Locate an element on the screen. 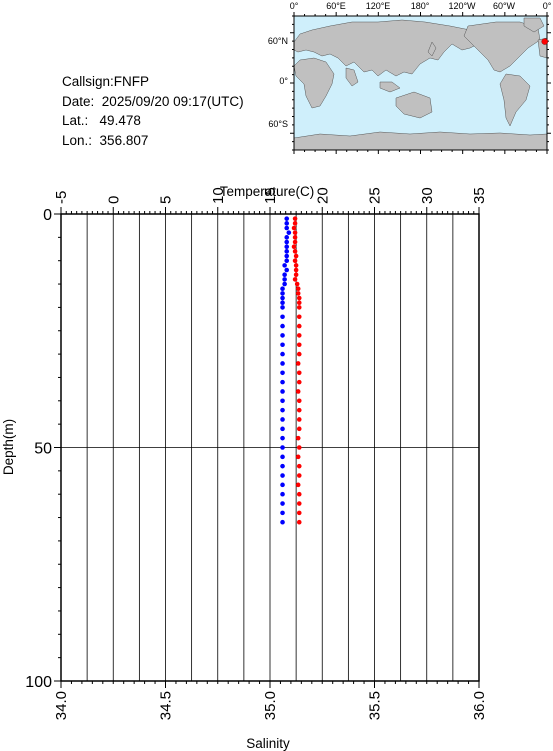  temperature-tick-label: 5 is located at coordinates (166, 200).